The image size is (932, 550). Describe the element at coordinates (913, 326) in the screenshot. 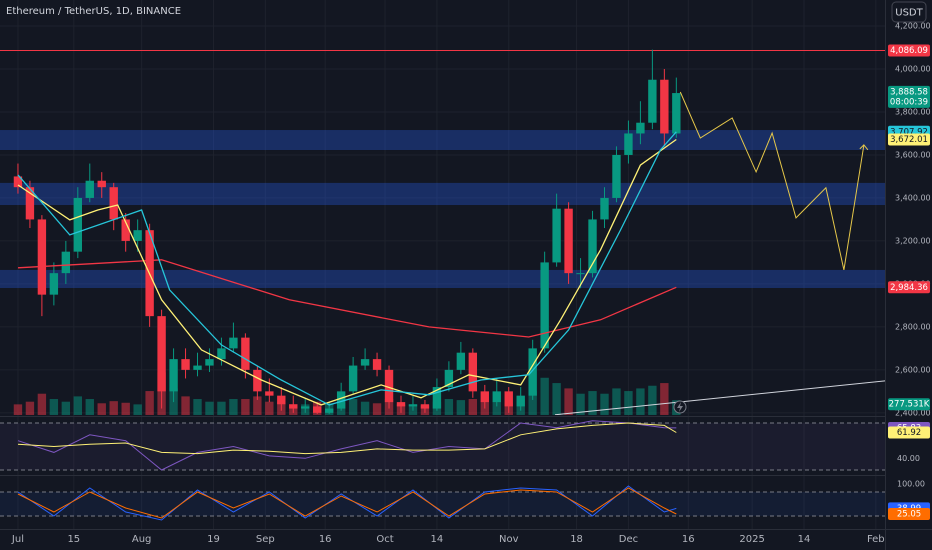

I see `y-tick-label: 2,800.00` at that location.